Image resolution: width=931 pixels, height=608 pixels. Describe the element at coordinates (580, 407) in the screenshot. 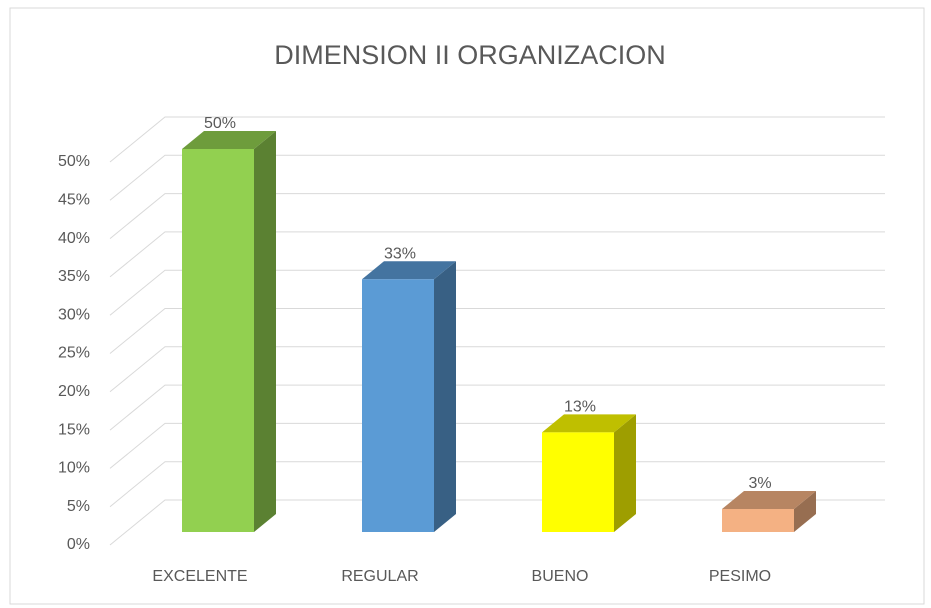

I see `value-label: 13%` at that location.